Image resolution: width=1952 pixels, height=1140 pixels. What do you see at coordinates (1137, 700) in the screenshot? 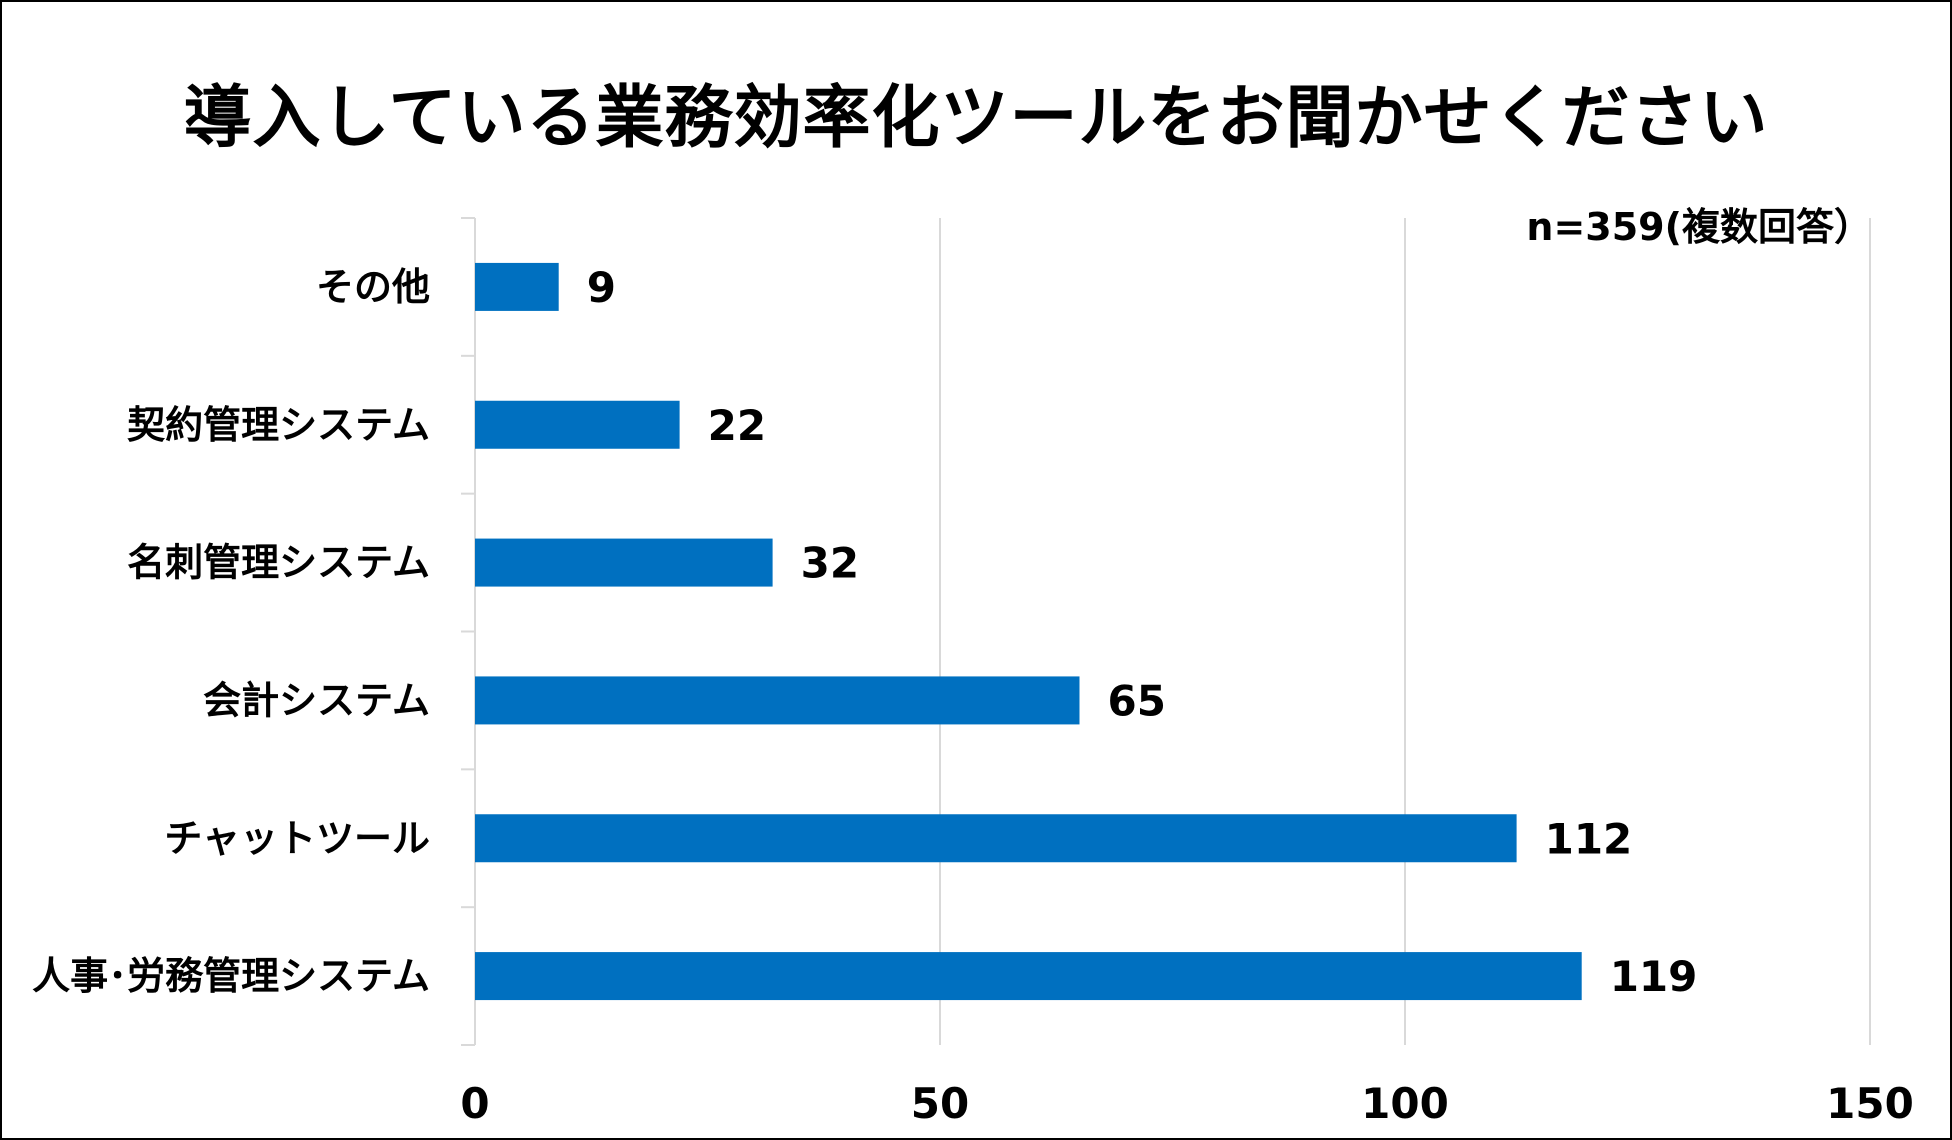
I see `value-label: 65` at bounding box center [1137, 700].